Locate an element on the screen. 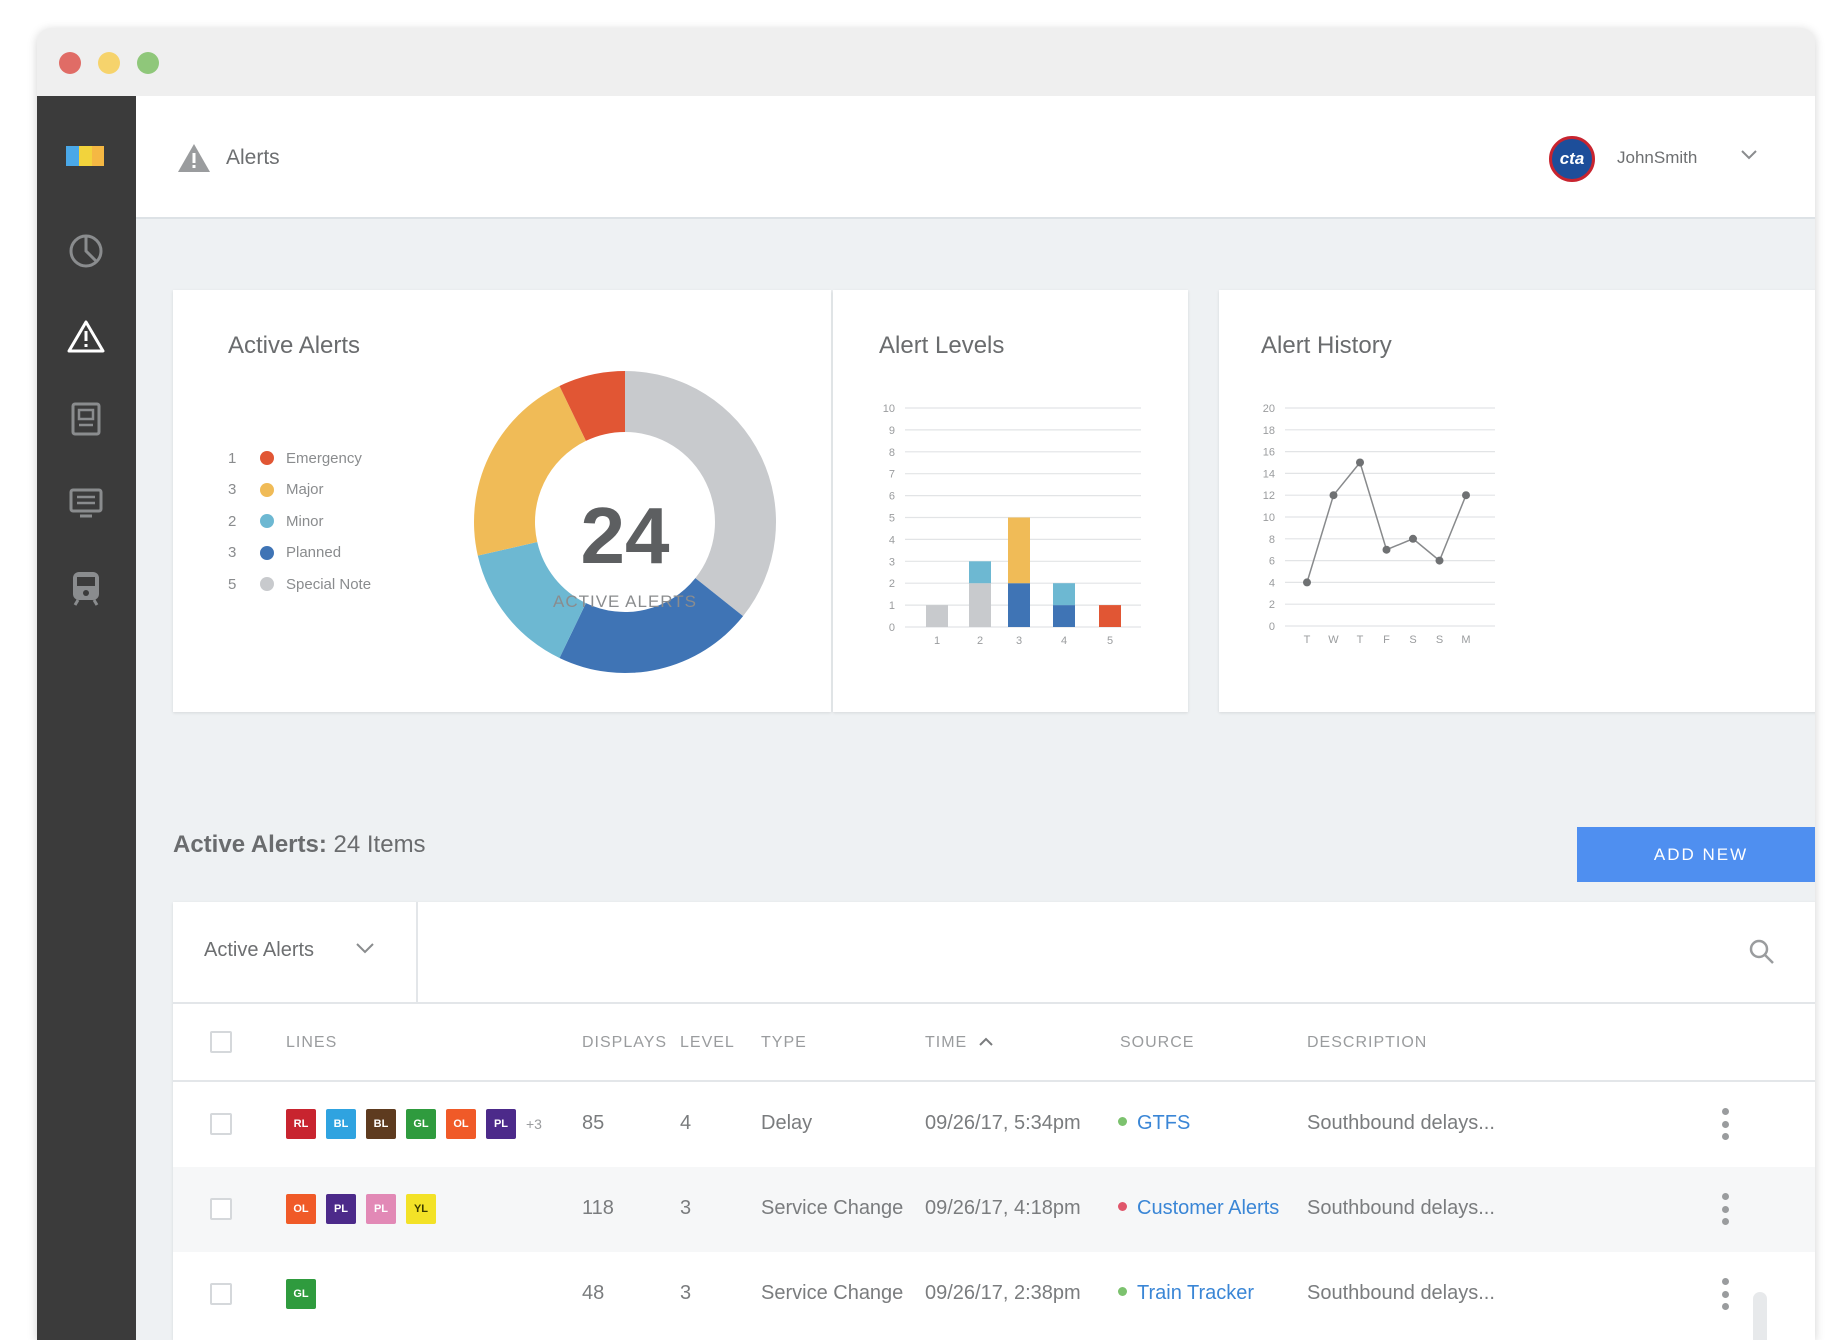  top-header: Alerts cta JohnSmith is located at coordinates (975, 157).